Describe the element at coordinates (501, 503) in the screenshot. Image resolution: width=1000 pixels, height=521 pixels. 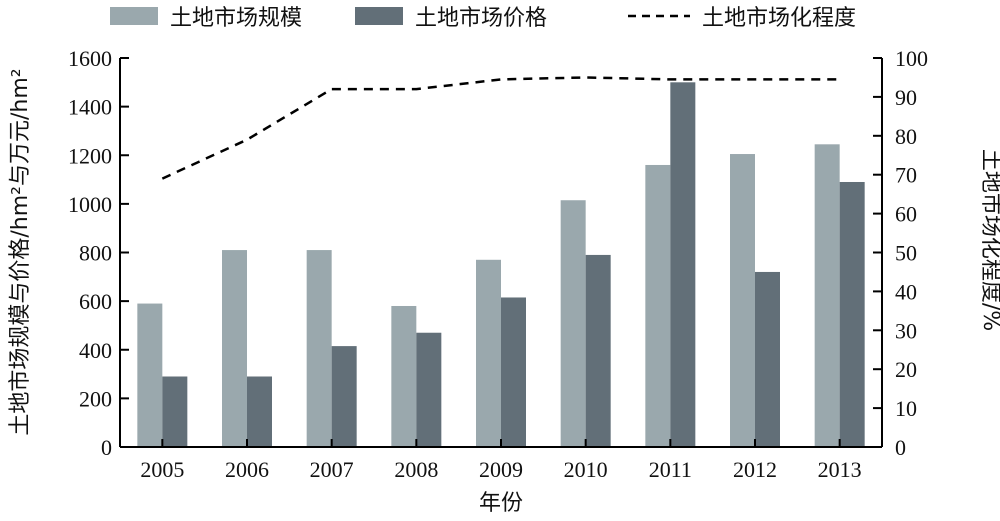
I see `x-axis-title: 年份` at that location.